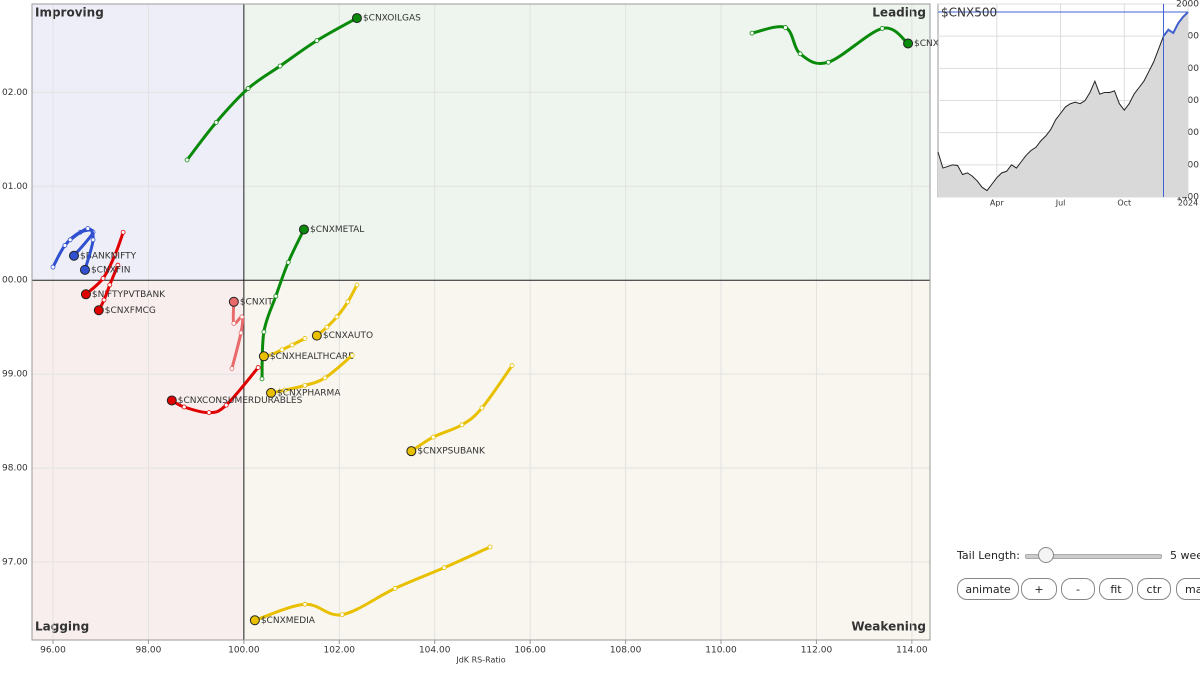 This screenshot has height=675, width=1200. Describe the element at coordinates (1060, 203) in the screenshot. I see `x-tick-label: Jul` at that location.